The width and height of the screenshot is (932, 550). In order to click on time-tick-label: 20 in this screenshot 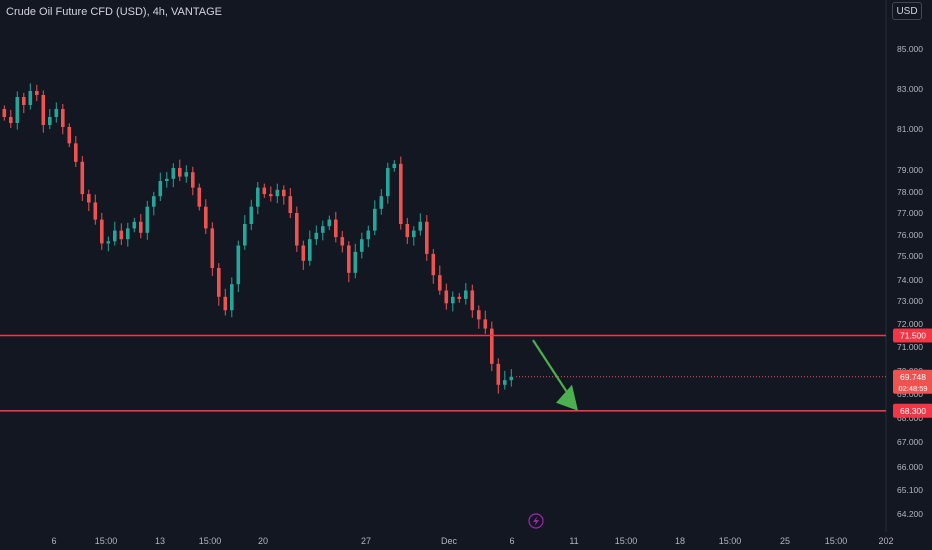, I will do `click(263, 541)`.